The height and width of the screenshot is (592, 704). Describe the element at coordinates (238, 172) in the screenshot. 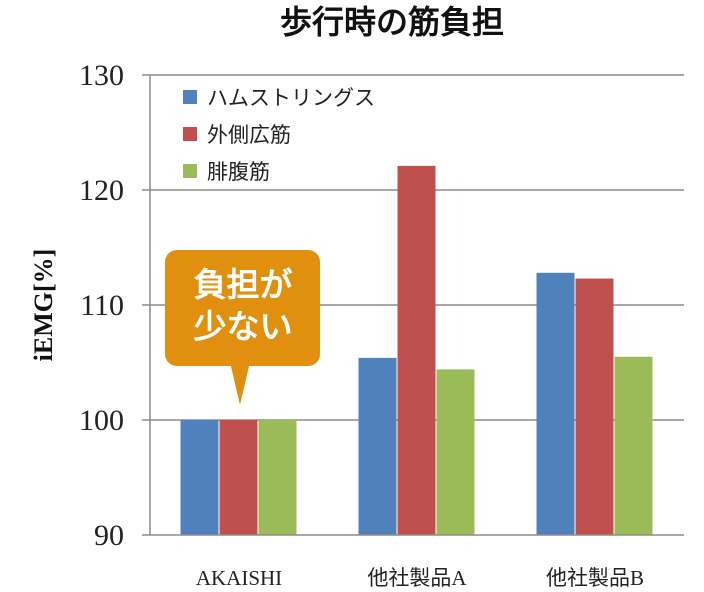

I see `legend-label: 腓腹筋` at that location.